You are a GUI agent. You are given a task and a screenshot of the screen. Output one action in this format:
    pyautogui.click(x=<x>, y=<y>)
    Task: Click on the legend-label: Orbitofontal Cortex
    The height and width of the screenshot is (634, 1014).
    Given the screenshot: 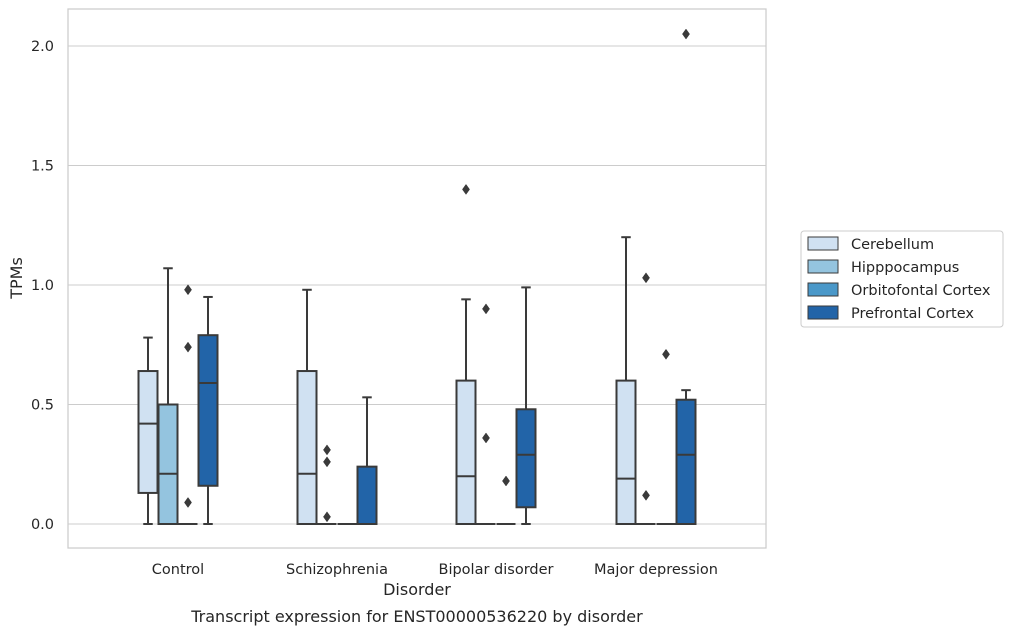 What is the action you would take?
    pyautogui.click(x=921, y=291)
    